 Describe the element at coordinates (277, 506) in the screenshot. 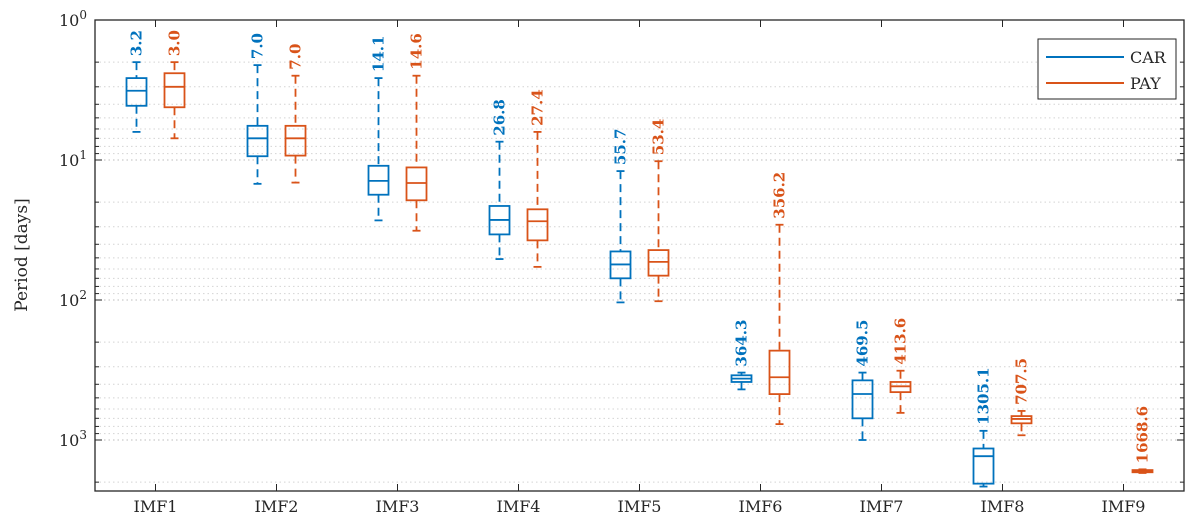

I see `x-tick-label: IMF2` at that location.